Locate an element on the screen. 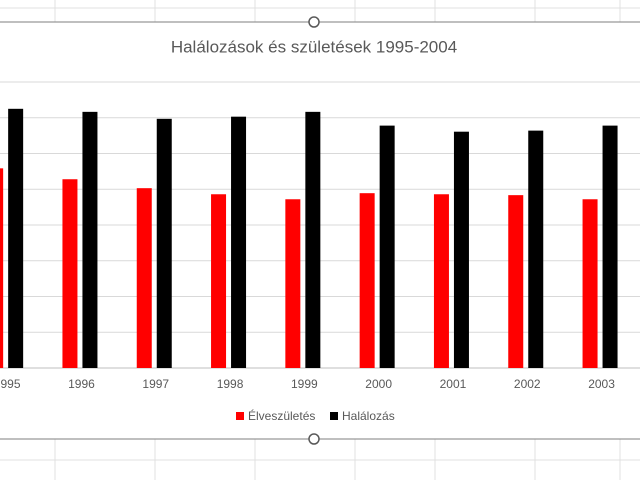 The image size is (640, 480). x-tick-label: 2000 is located at coordinates (378, 384).